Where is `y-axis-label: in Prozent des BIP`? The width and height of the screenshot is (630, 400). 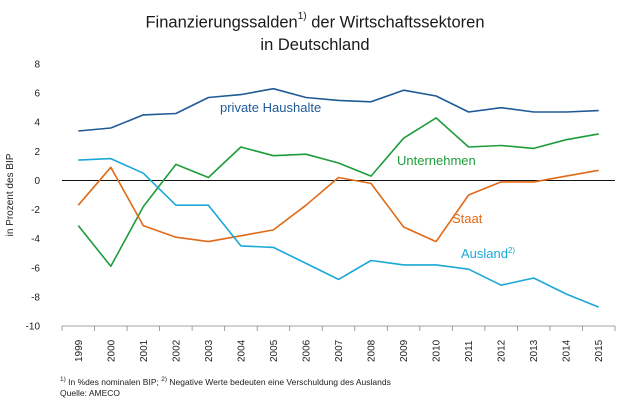 y-axis-label: in Prozent des BIP is located at coordinates (10, 194).